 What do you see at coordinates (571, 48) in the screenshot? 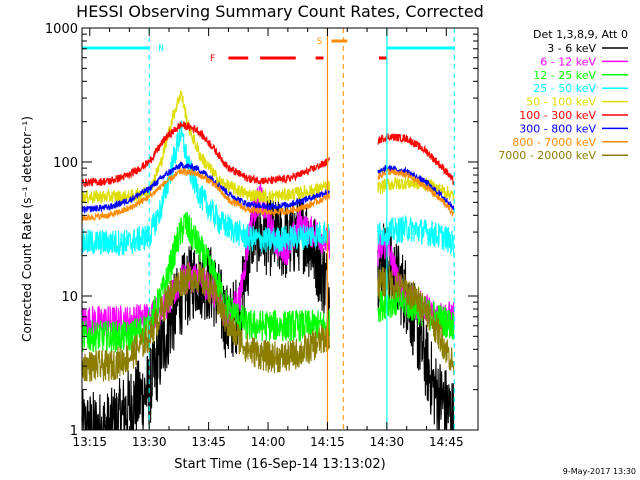
I see `legend-item-label: 3 - 6 keV` at bounding box center [571, 48].